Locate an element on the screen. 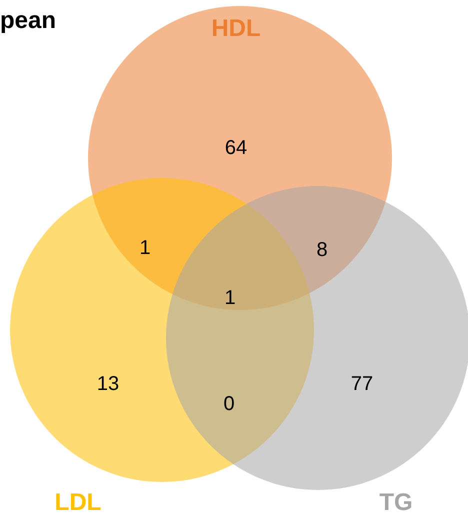 This screenshot has height=520, width=468. category-label: LDL is located at coordinates (78, 502).